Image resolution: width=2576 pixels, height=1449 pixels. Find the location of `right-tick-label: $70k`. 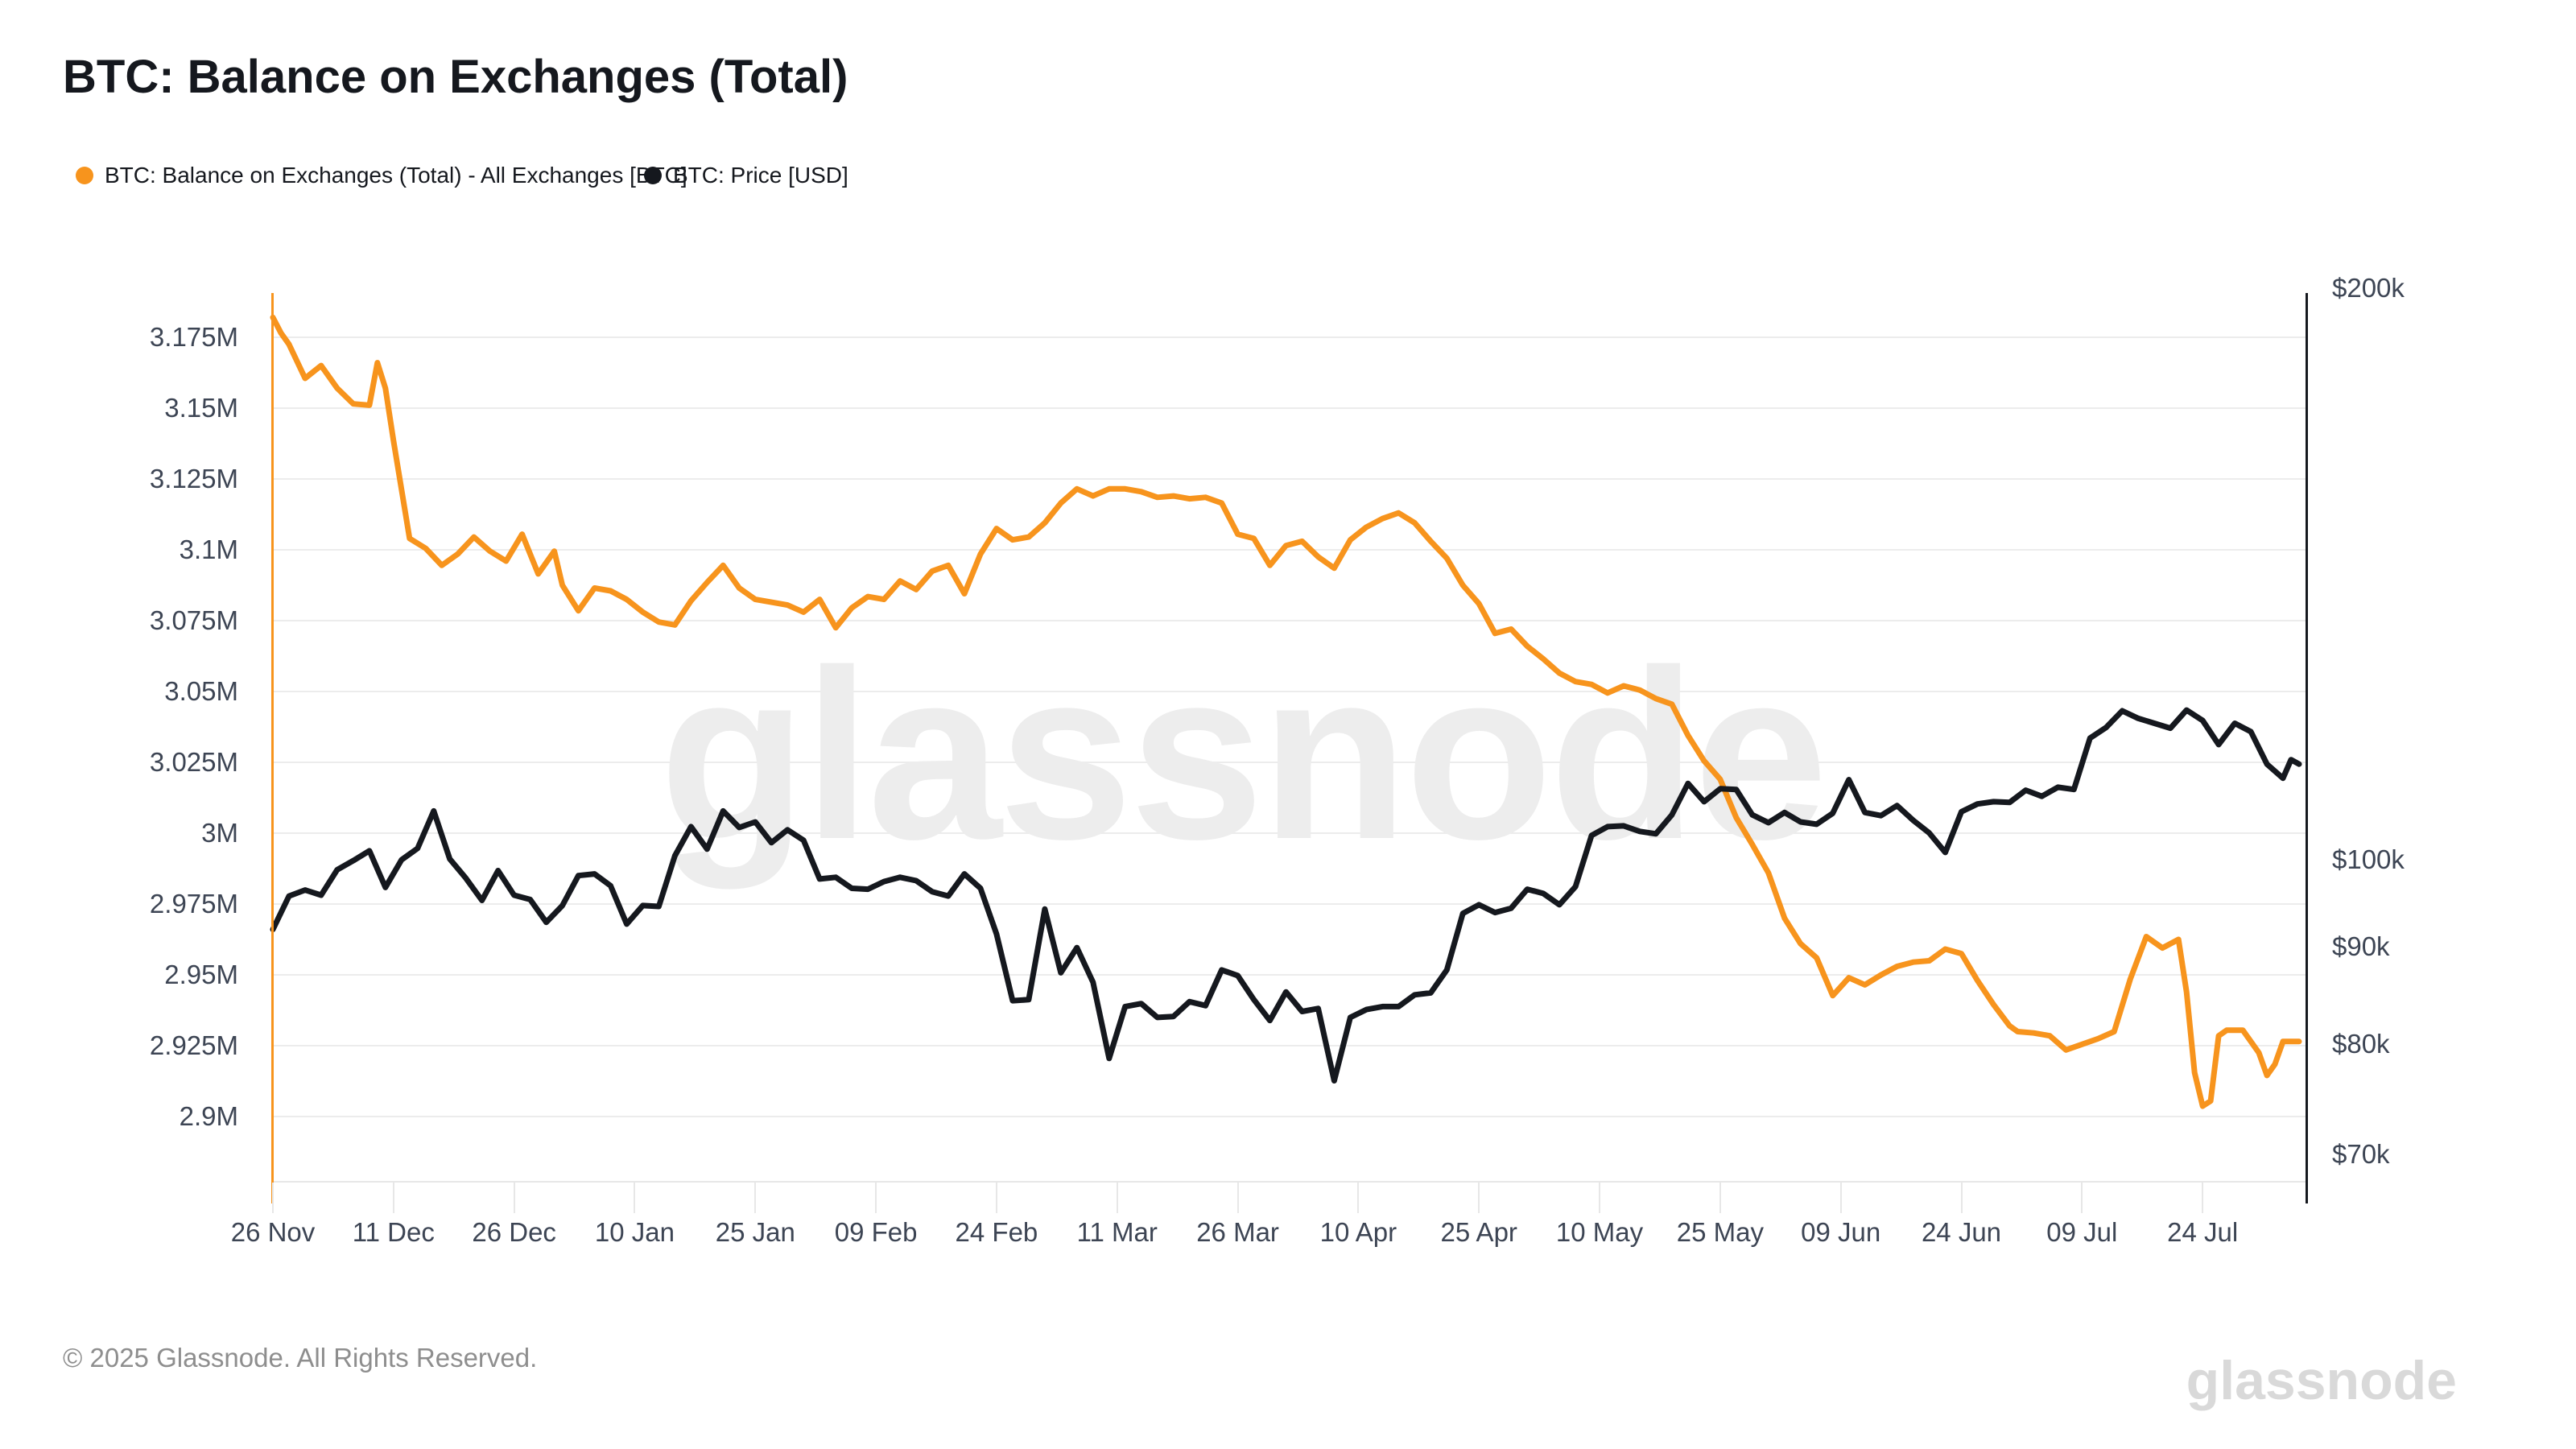

right-tick-label: $70k is located at coordinates (2361, 1153).